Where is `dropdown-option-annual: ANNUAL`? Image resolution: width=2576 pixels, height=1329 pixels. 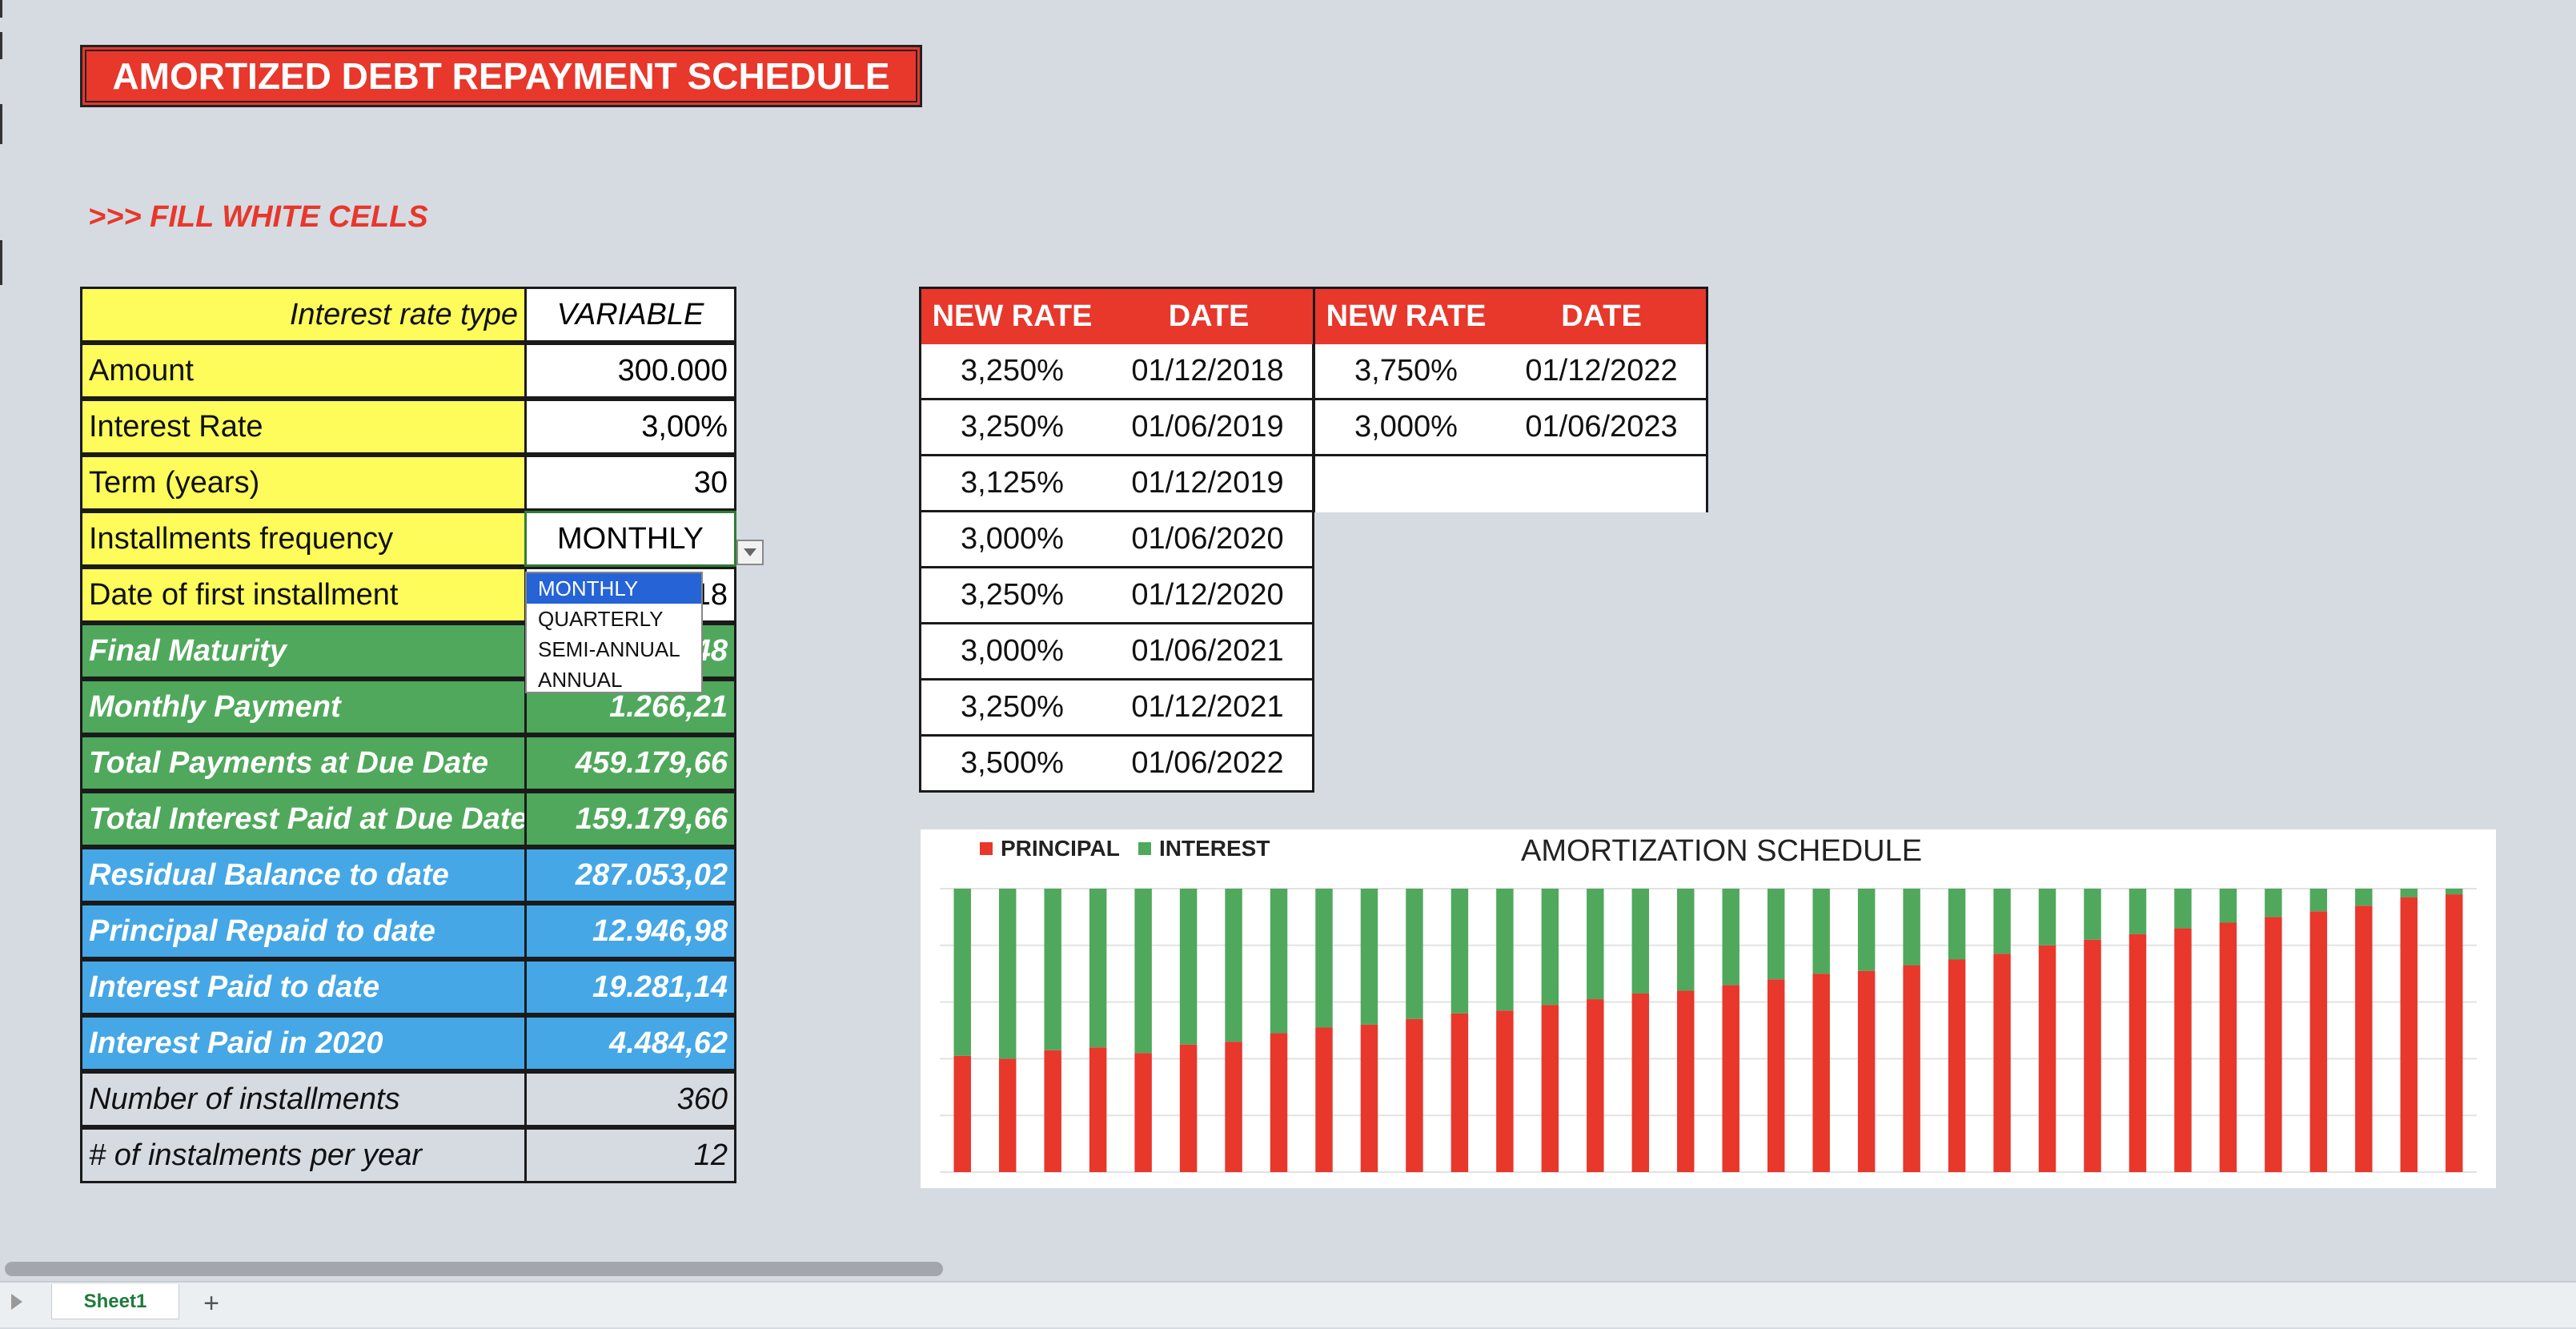
dropdown-option-annual: ANNUAL is located at coordinates (581, 680).